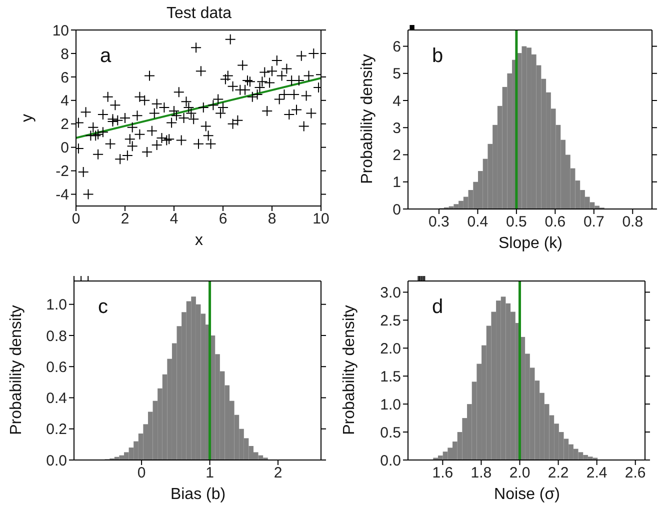 The image size is (658, 508). I want to click on chart-title: Test data, so click(199, 14).